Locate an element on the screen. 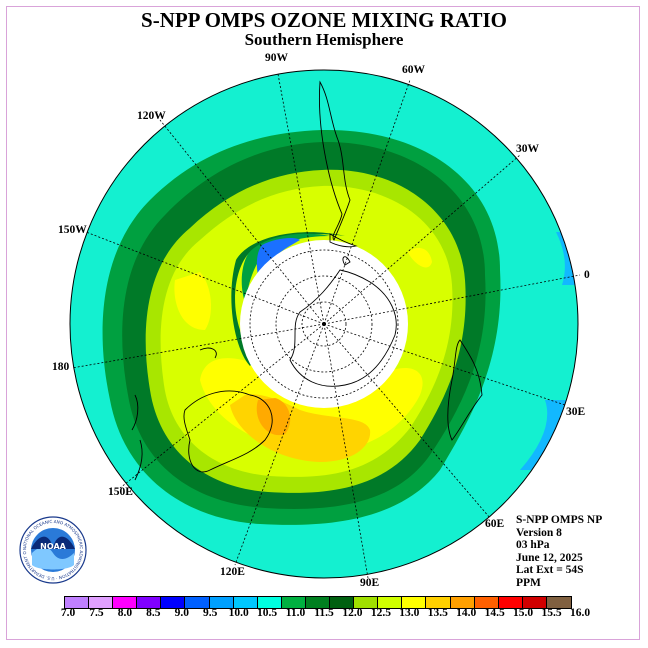  colorbar-tick-label: 11.0 is located at coordinates (295, 613).